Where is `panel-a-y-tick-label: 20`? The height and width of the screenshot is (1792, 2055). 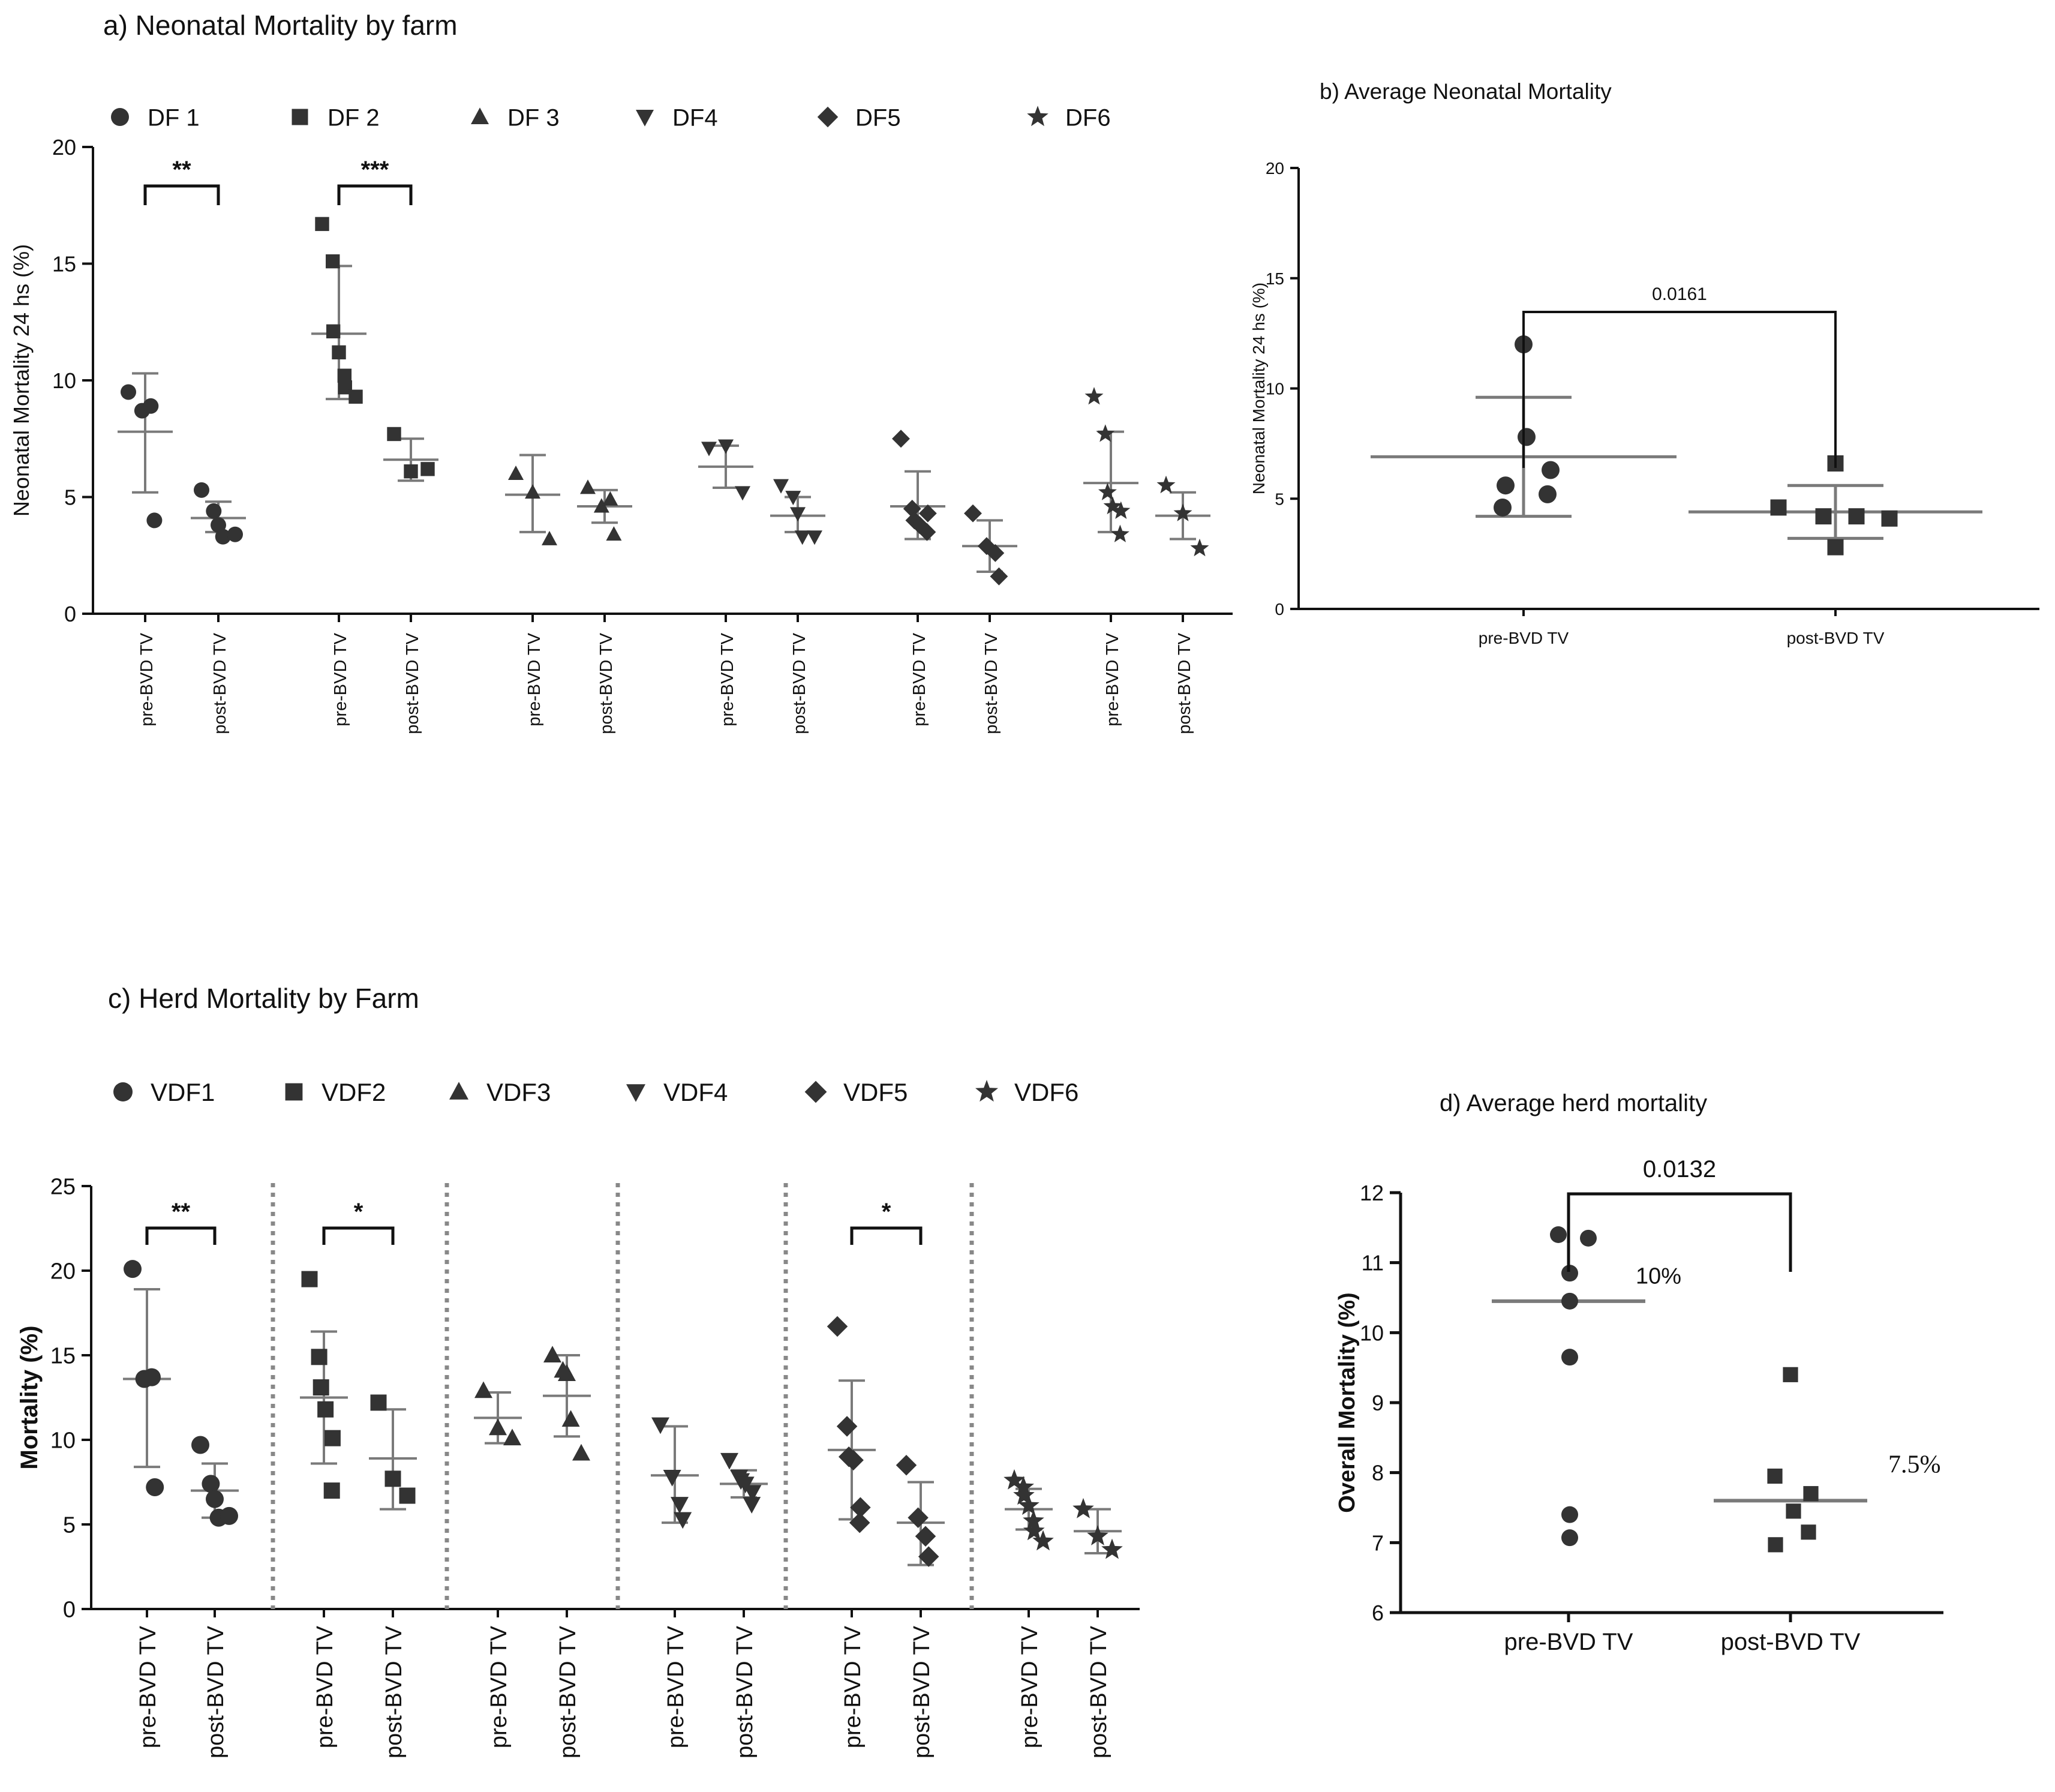
panel-a-y-tick-label: 20 is located at coordinates (64, 147).